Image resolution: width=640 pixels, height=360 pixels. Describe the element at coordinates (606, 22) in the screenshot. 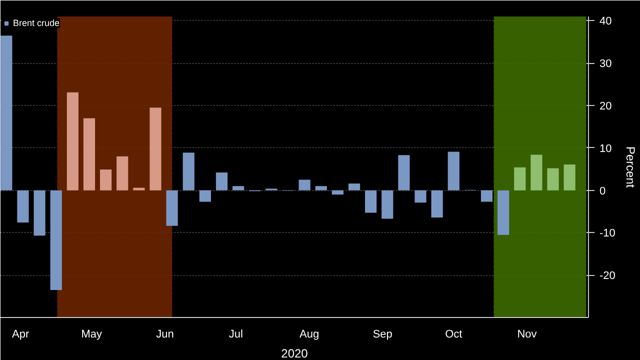

I see `y-tick-label: 40` at that location.